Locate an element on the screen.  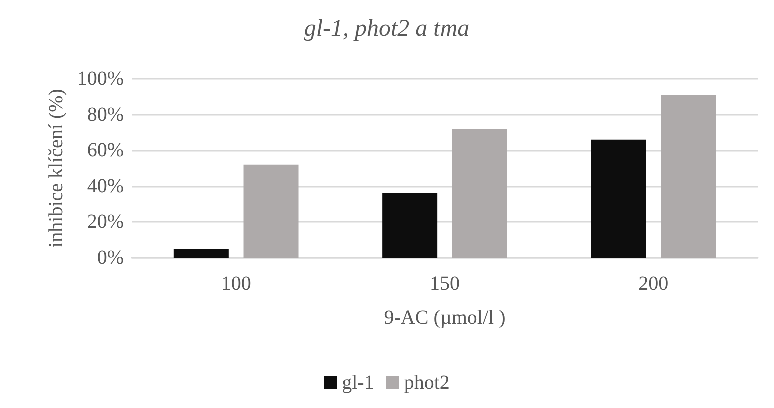
x-tick-label: 150 is located at coordinates (445, 284).